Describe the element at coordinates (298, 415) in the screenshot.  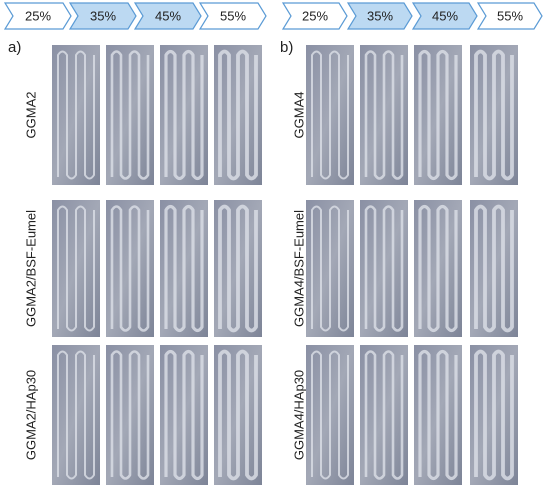
I see `row-label: GGMA4/HAp30` at that location.